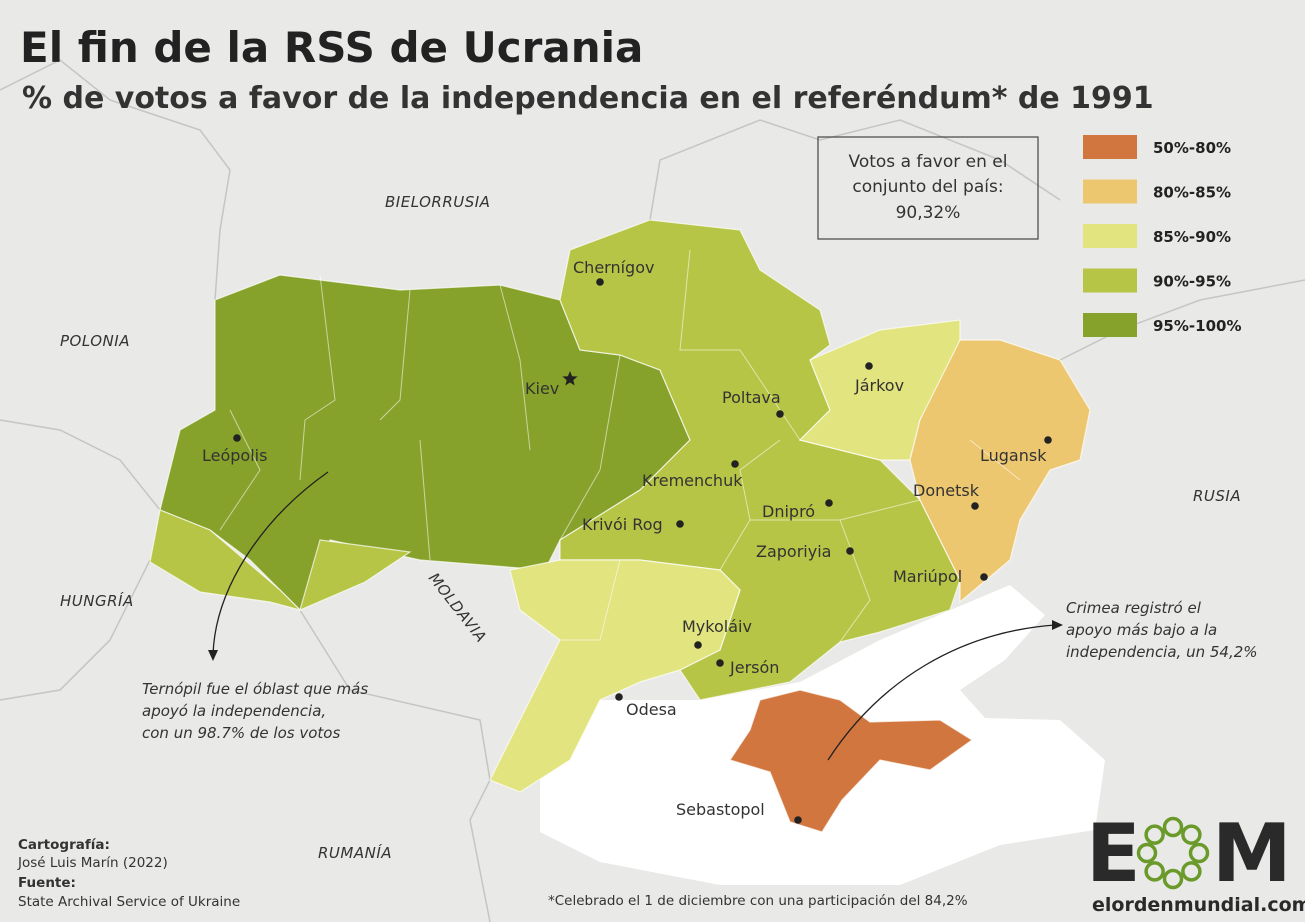  What do you see at coordinates (717, 626) in the screenshot?
I see `city-label: Mykoláiv` at bounding box center [717, 626].